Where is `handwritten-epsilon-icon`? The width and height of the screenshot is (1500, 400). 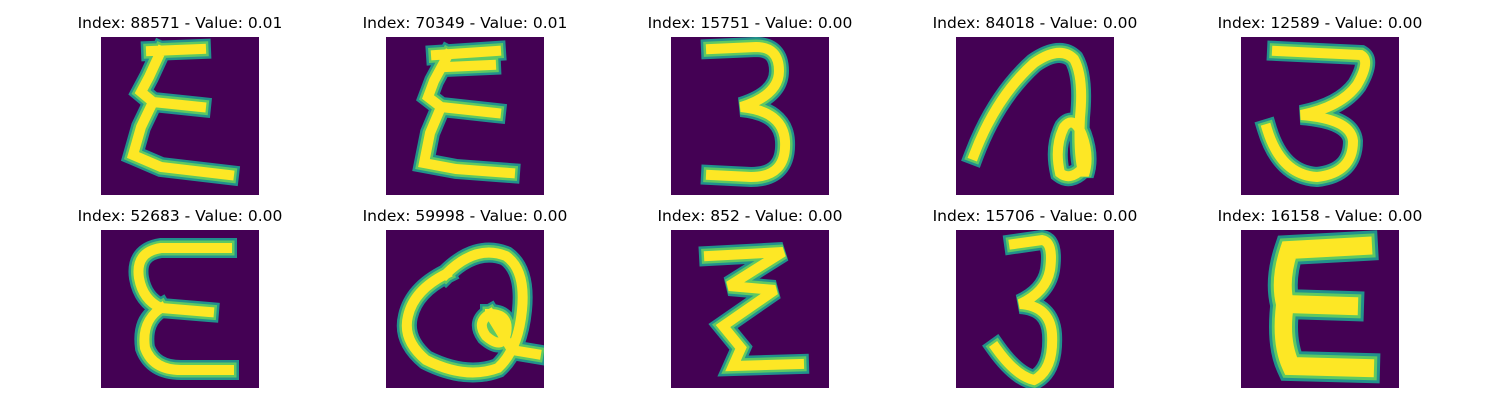 handwritten-epsilon-icon is located at coordinates (180, 309).